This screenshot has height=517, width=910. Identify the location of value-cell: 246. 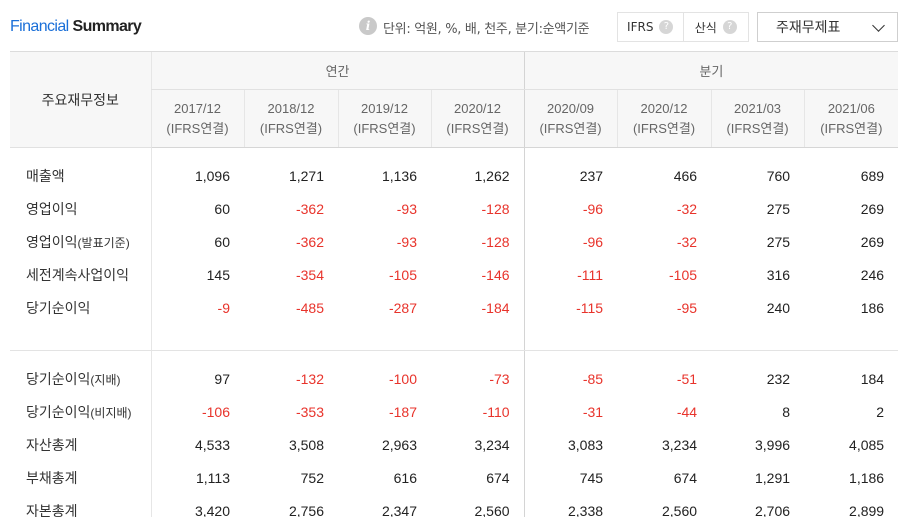
(872, 275).